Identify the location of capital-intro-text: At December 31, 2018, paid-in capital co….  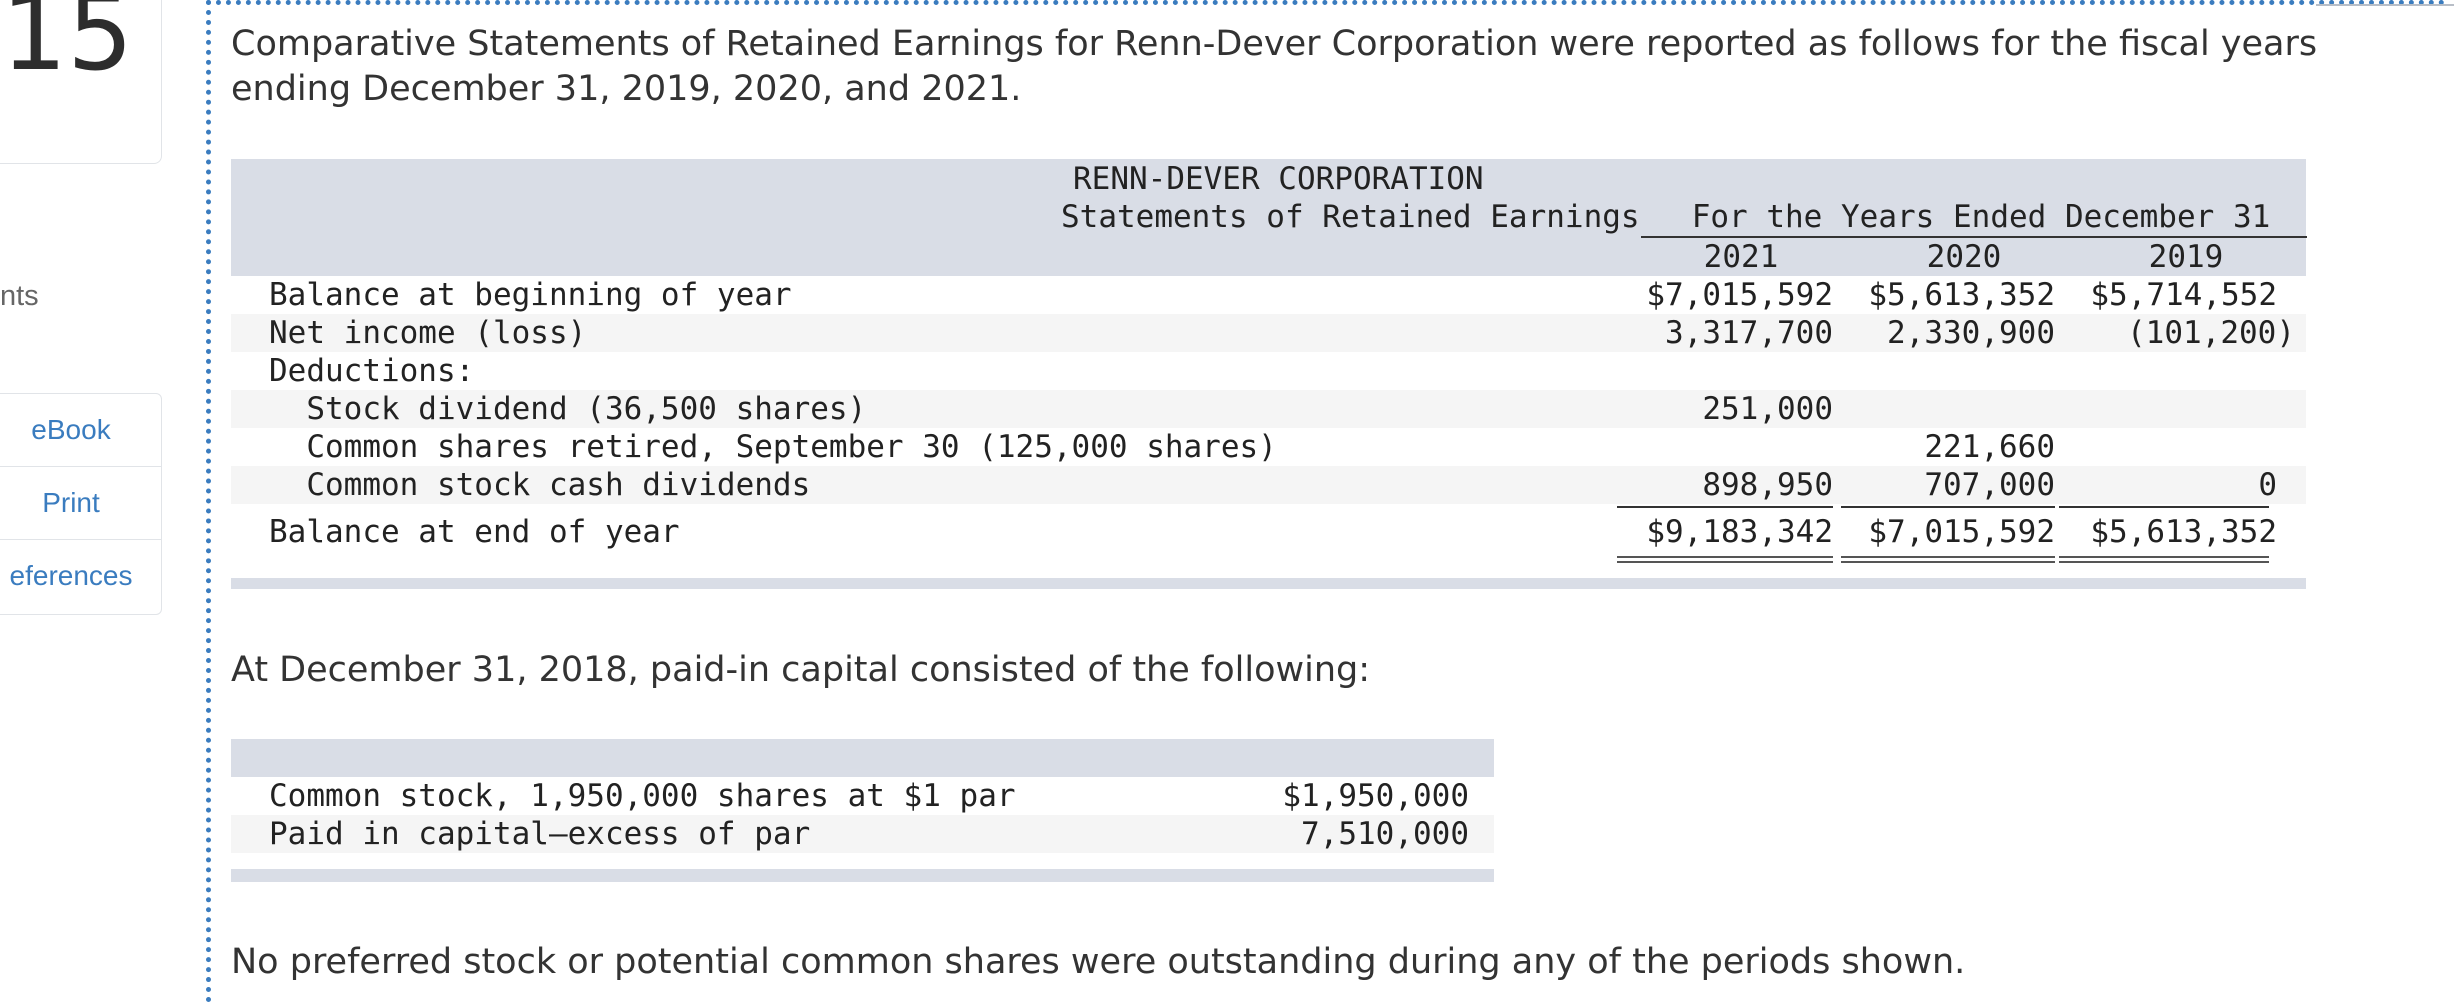
(801, 670).